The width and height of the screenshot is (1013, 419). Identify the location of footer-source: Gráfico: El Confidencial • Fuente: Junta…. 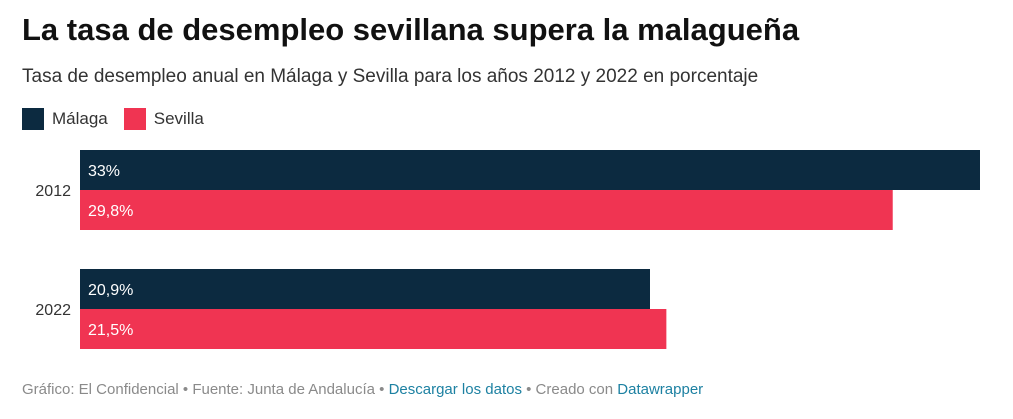
(205, 389).